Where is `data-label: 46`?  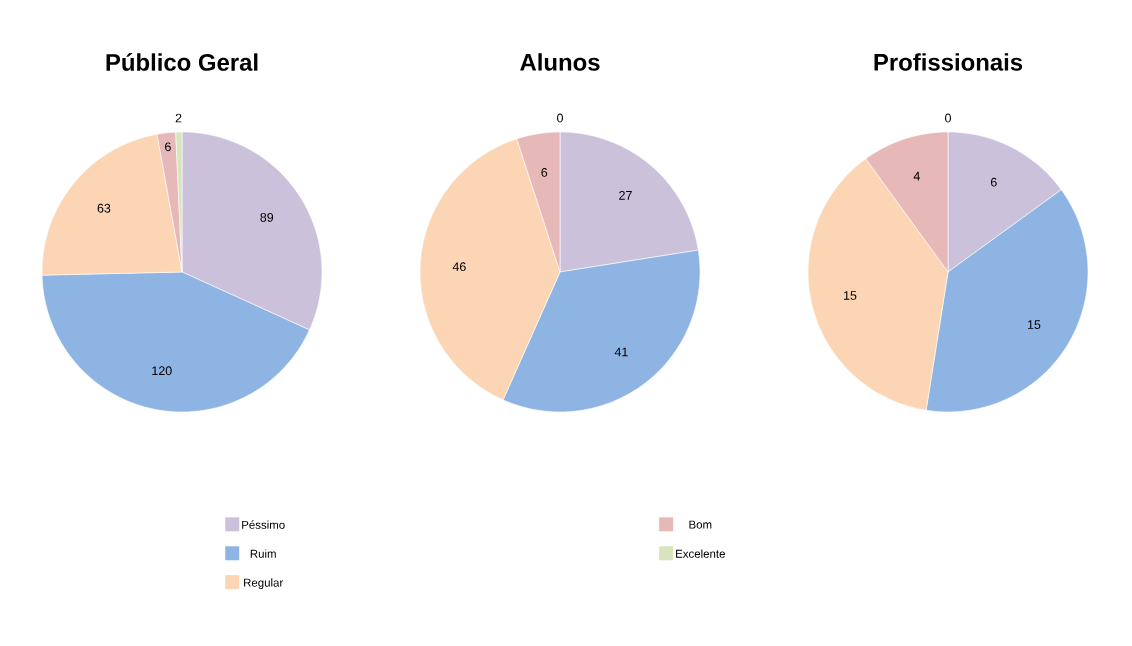 data-label: 46 is located at coordinates (459, 267).